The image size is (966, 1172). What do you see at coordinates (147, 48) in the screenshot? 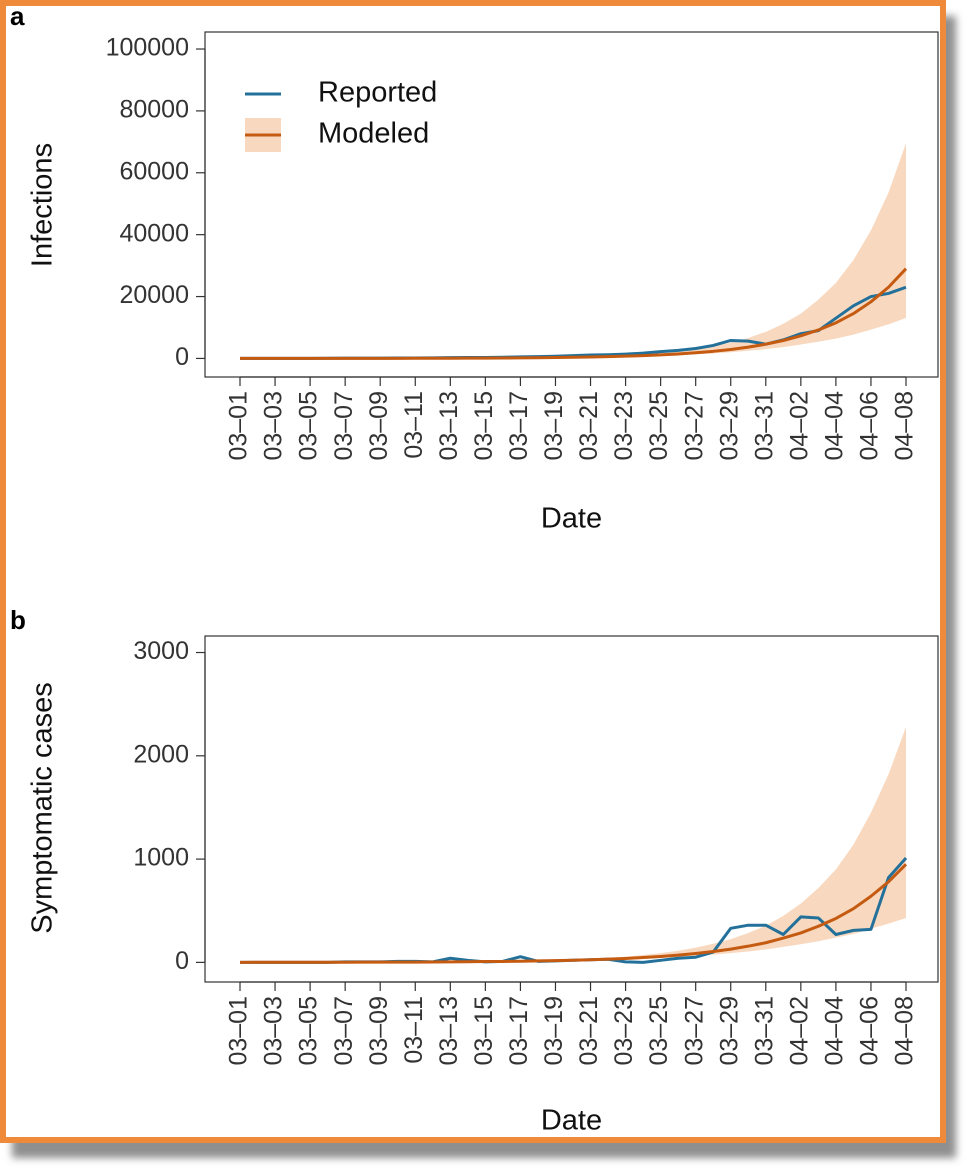
I see `y-tick-label: 100000` at bounding box center [147, 48].